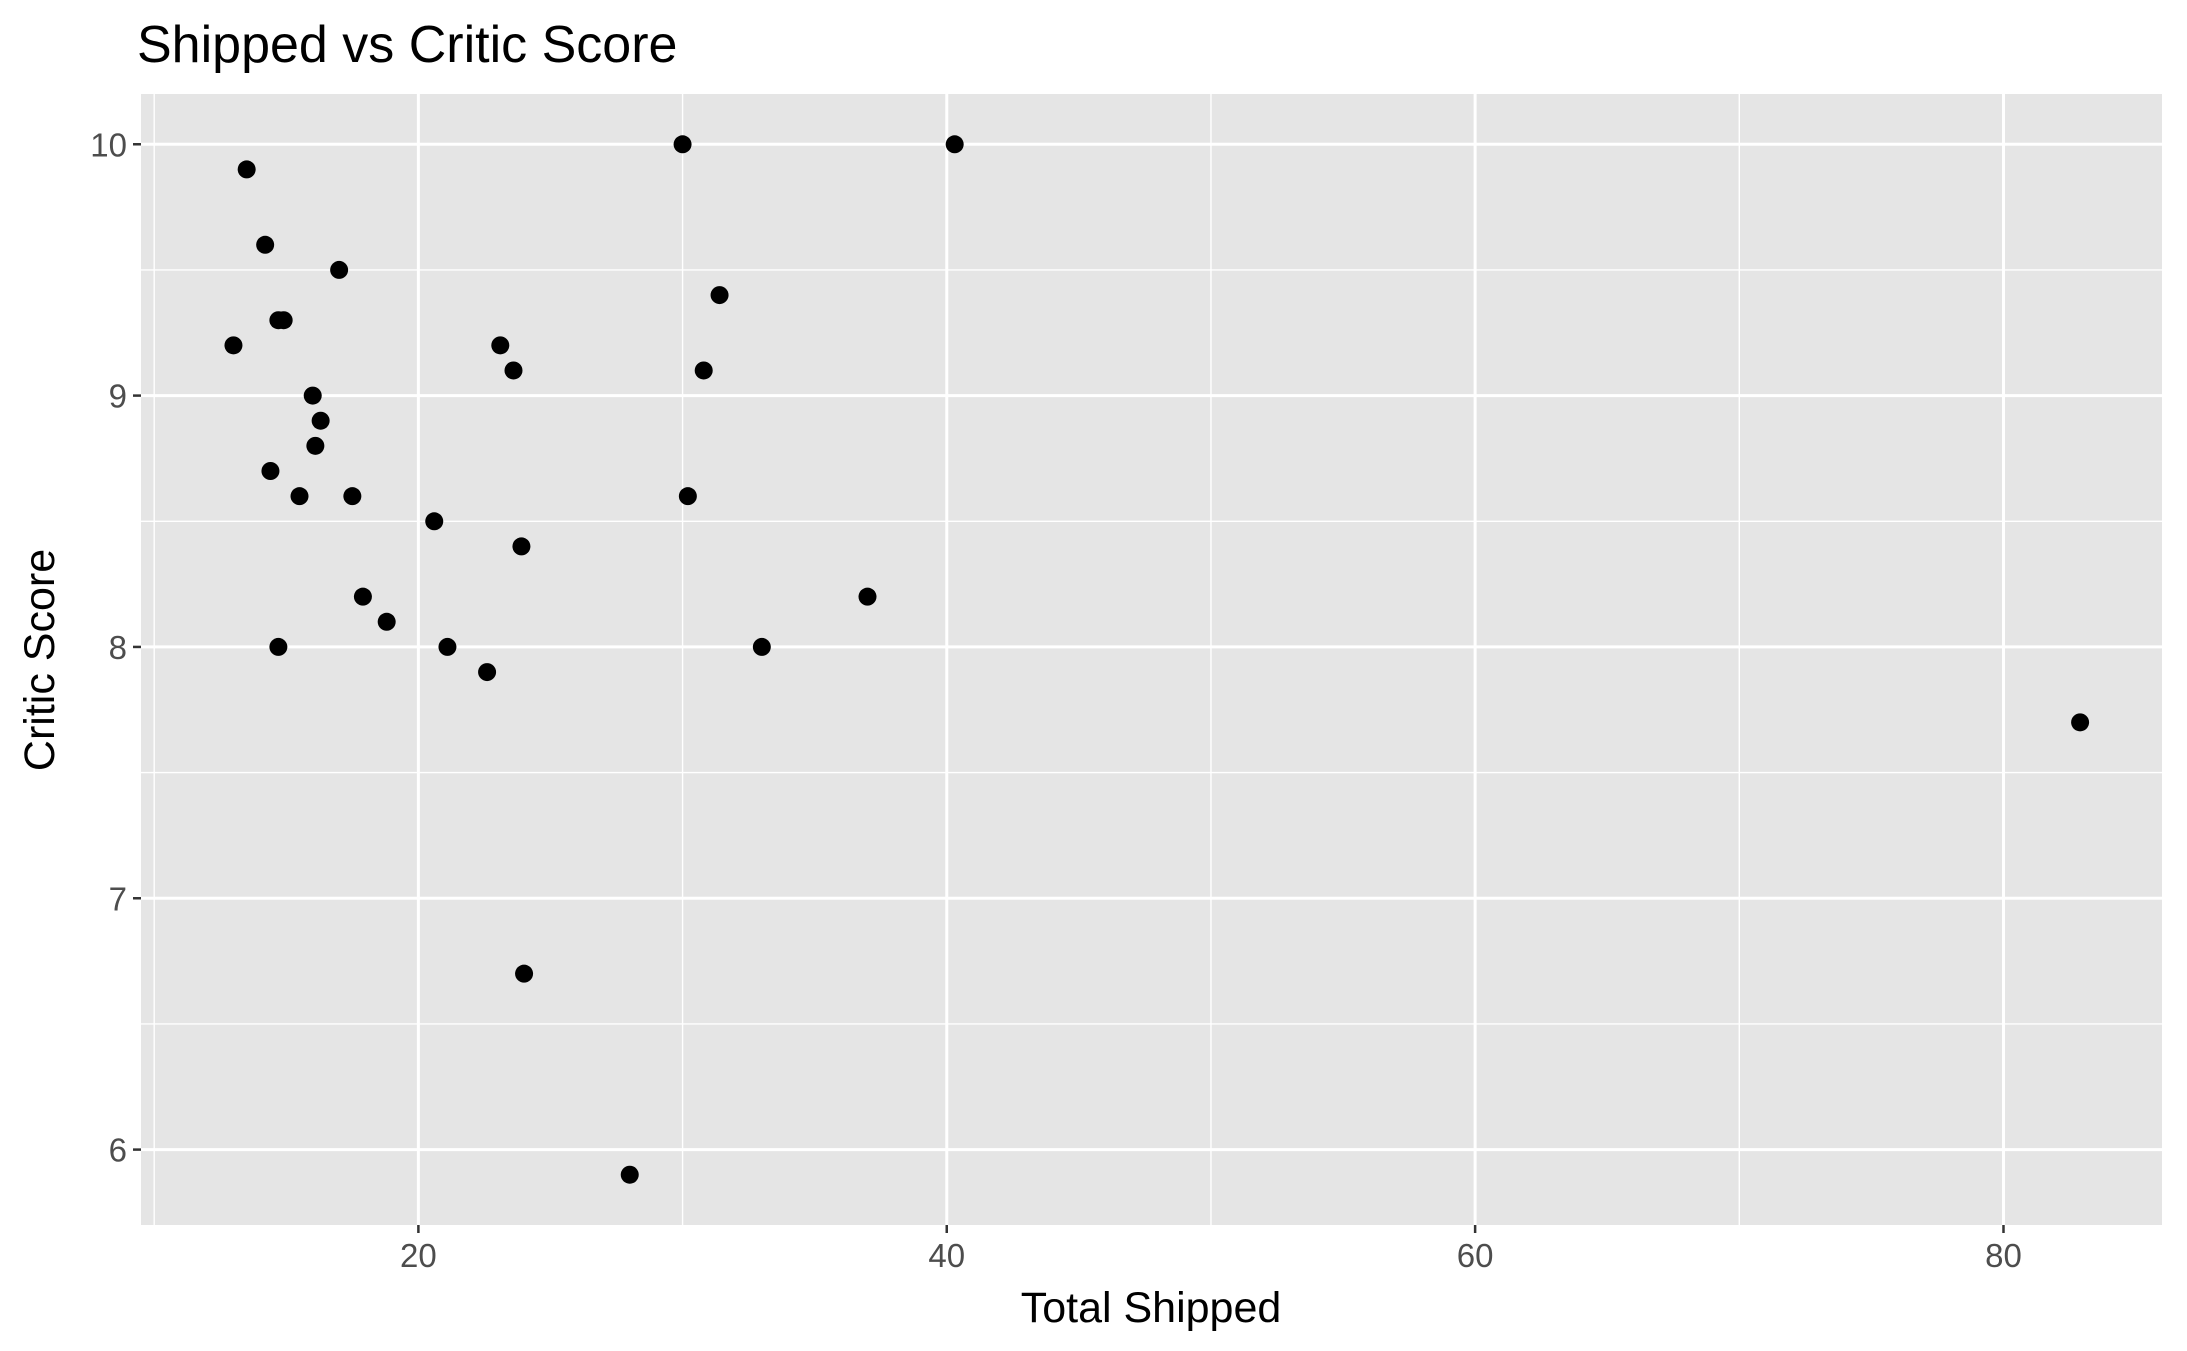  I want to click on y-axis: 6 7 8 9 10, so click(115, 647).